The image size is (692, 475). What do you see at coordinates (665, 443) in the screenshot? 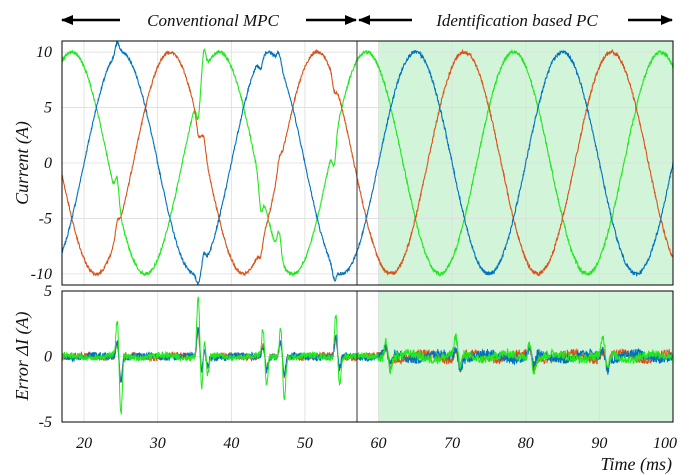
I see `x-tick-label: 100` at bounding box center [665, 443].